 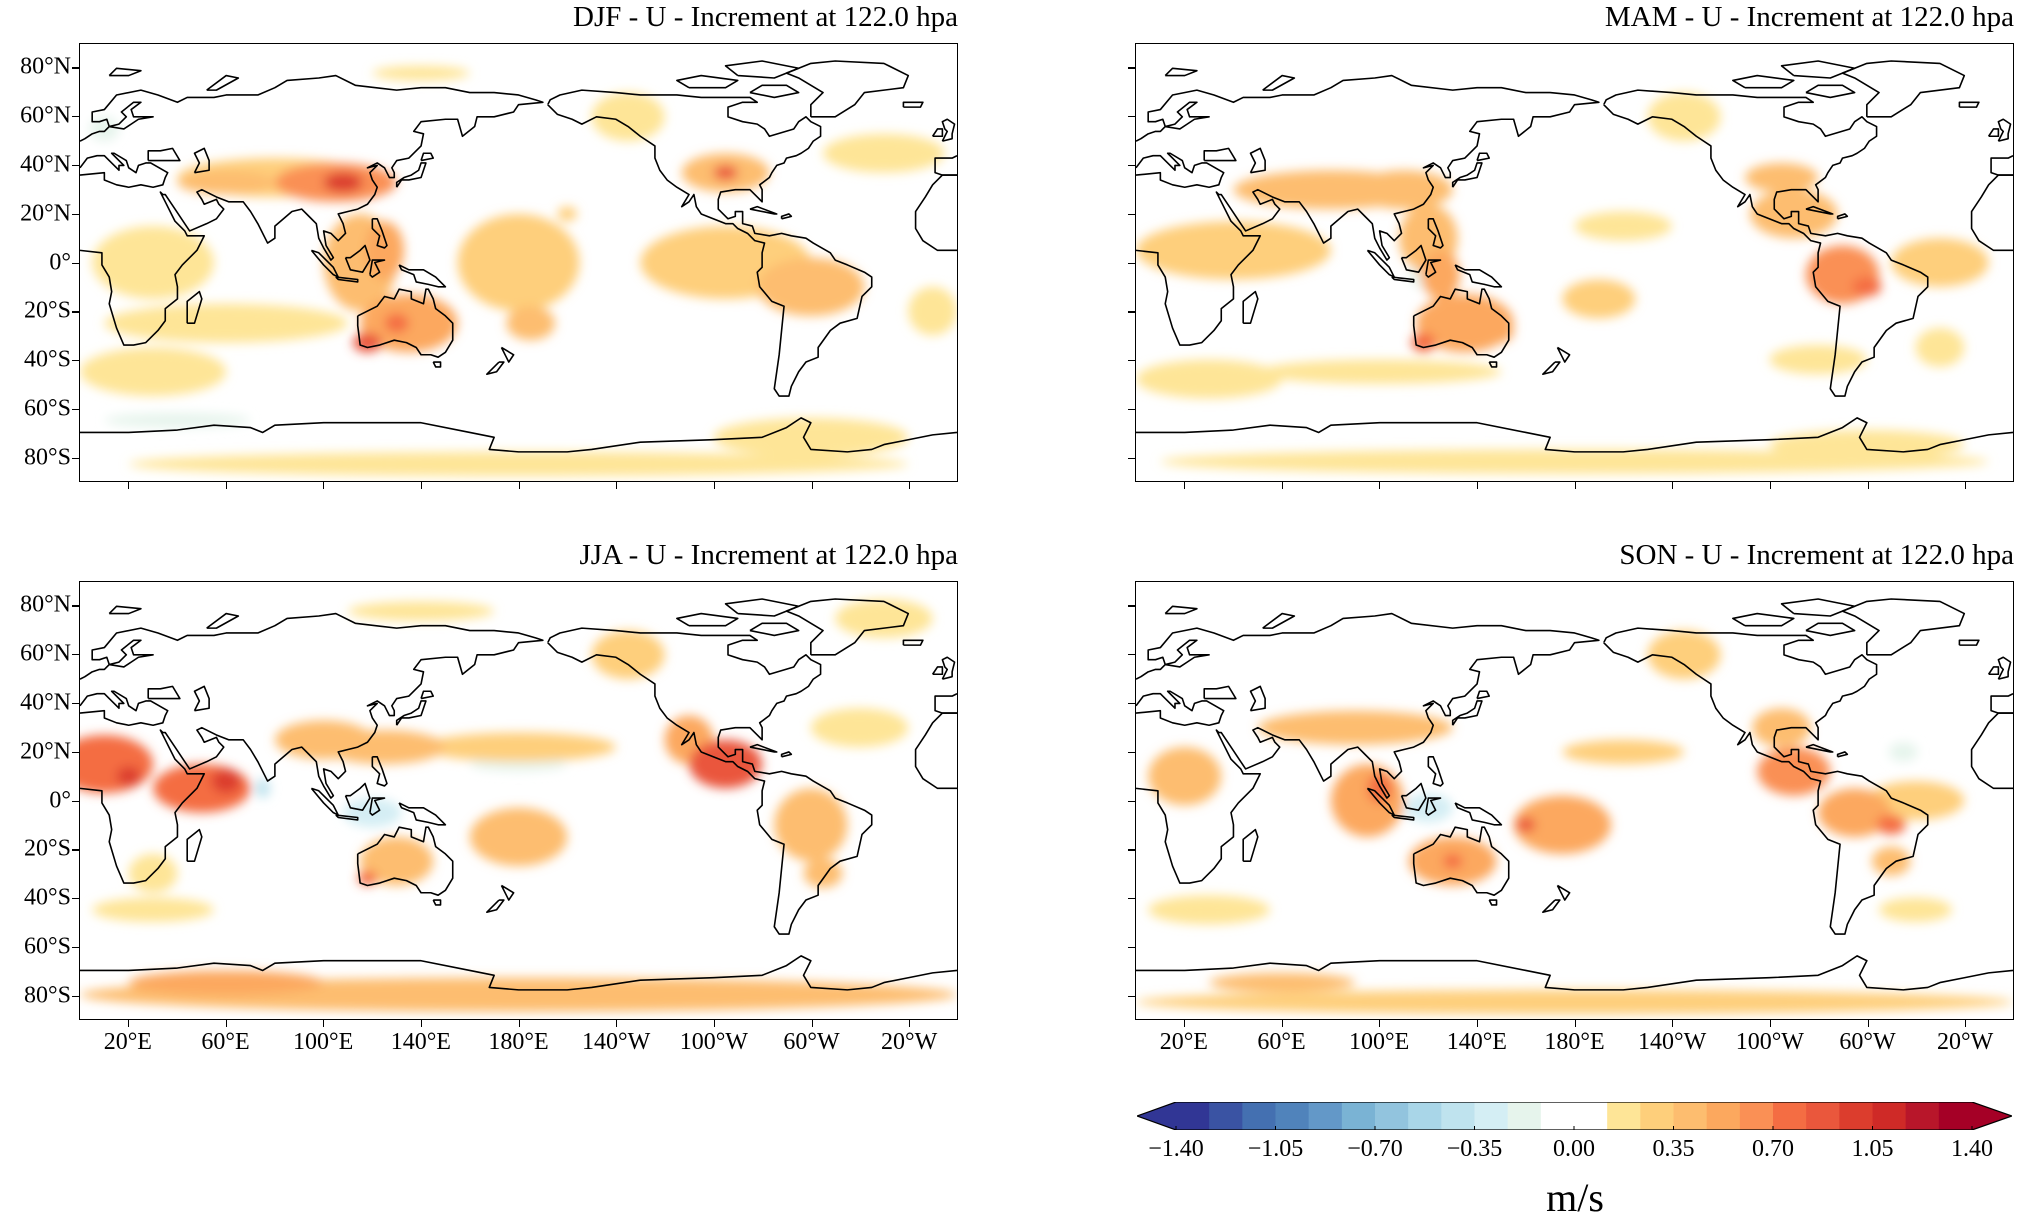 What do you see at coordinates (768, 555) in the screenshot?
I see `panel-title: JJA - U - Increment at 122.0 hpa` at bounding box center [768, 555].